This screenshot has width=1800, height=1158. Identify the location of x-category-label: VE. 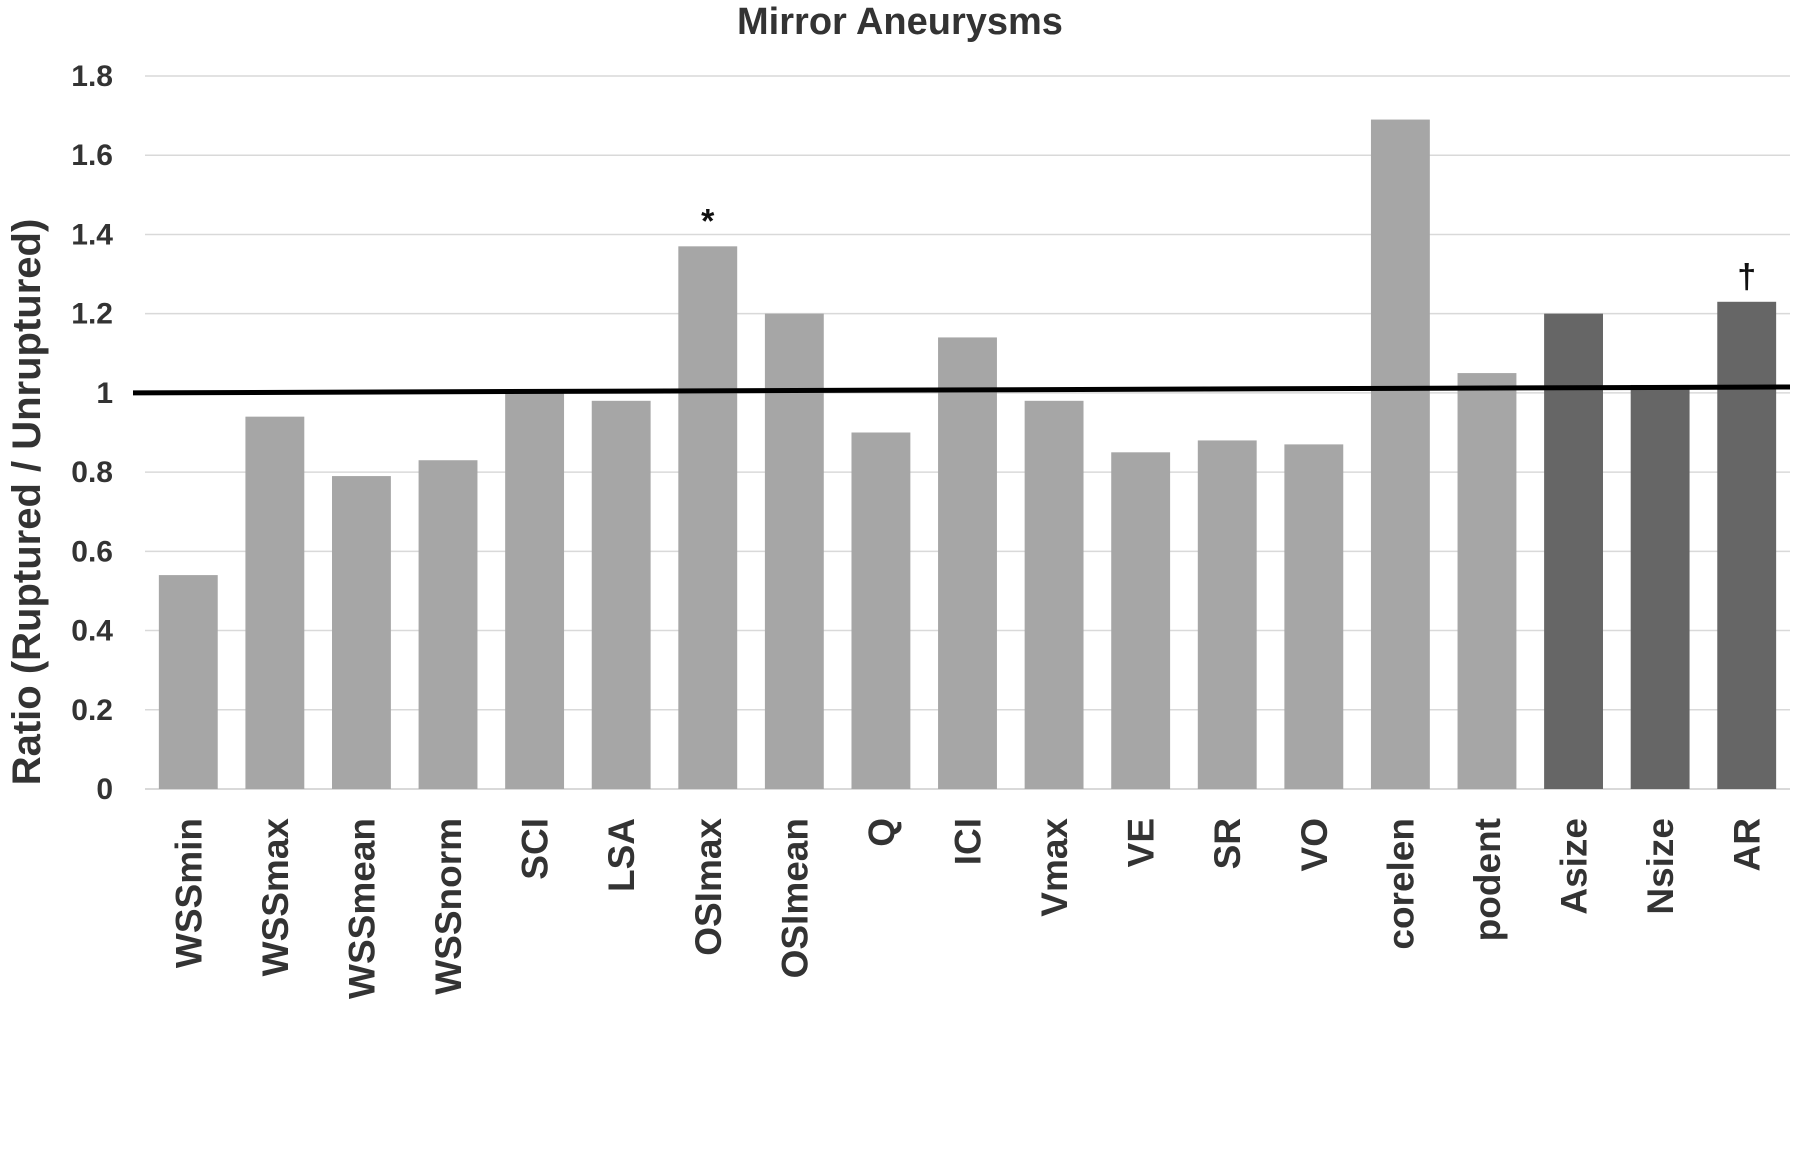
(1141, 842).